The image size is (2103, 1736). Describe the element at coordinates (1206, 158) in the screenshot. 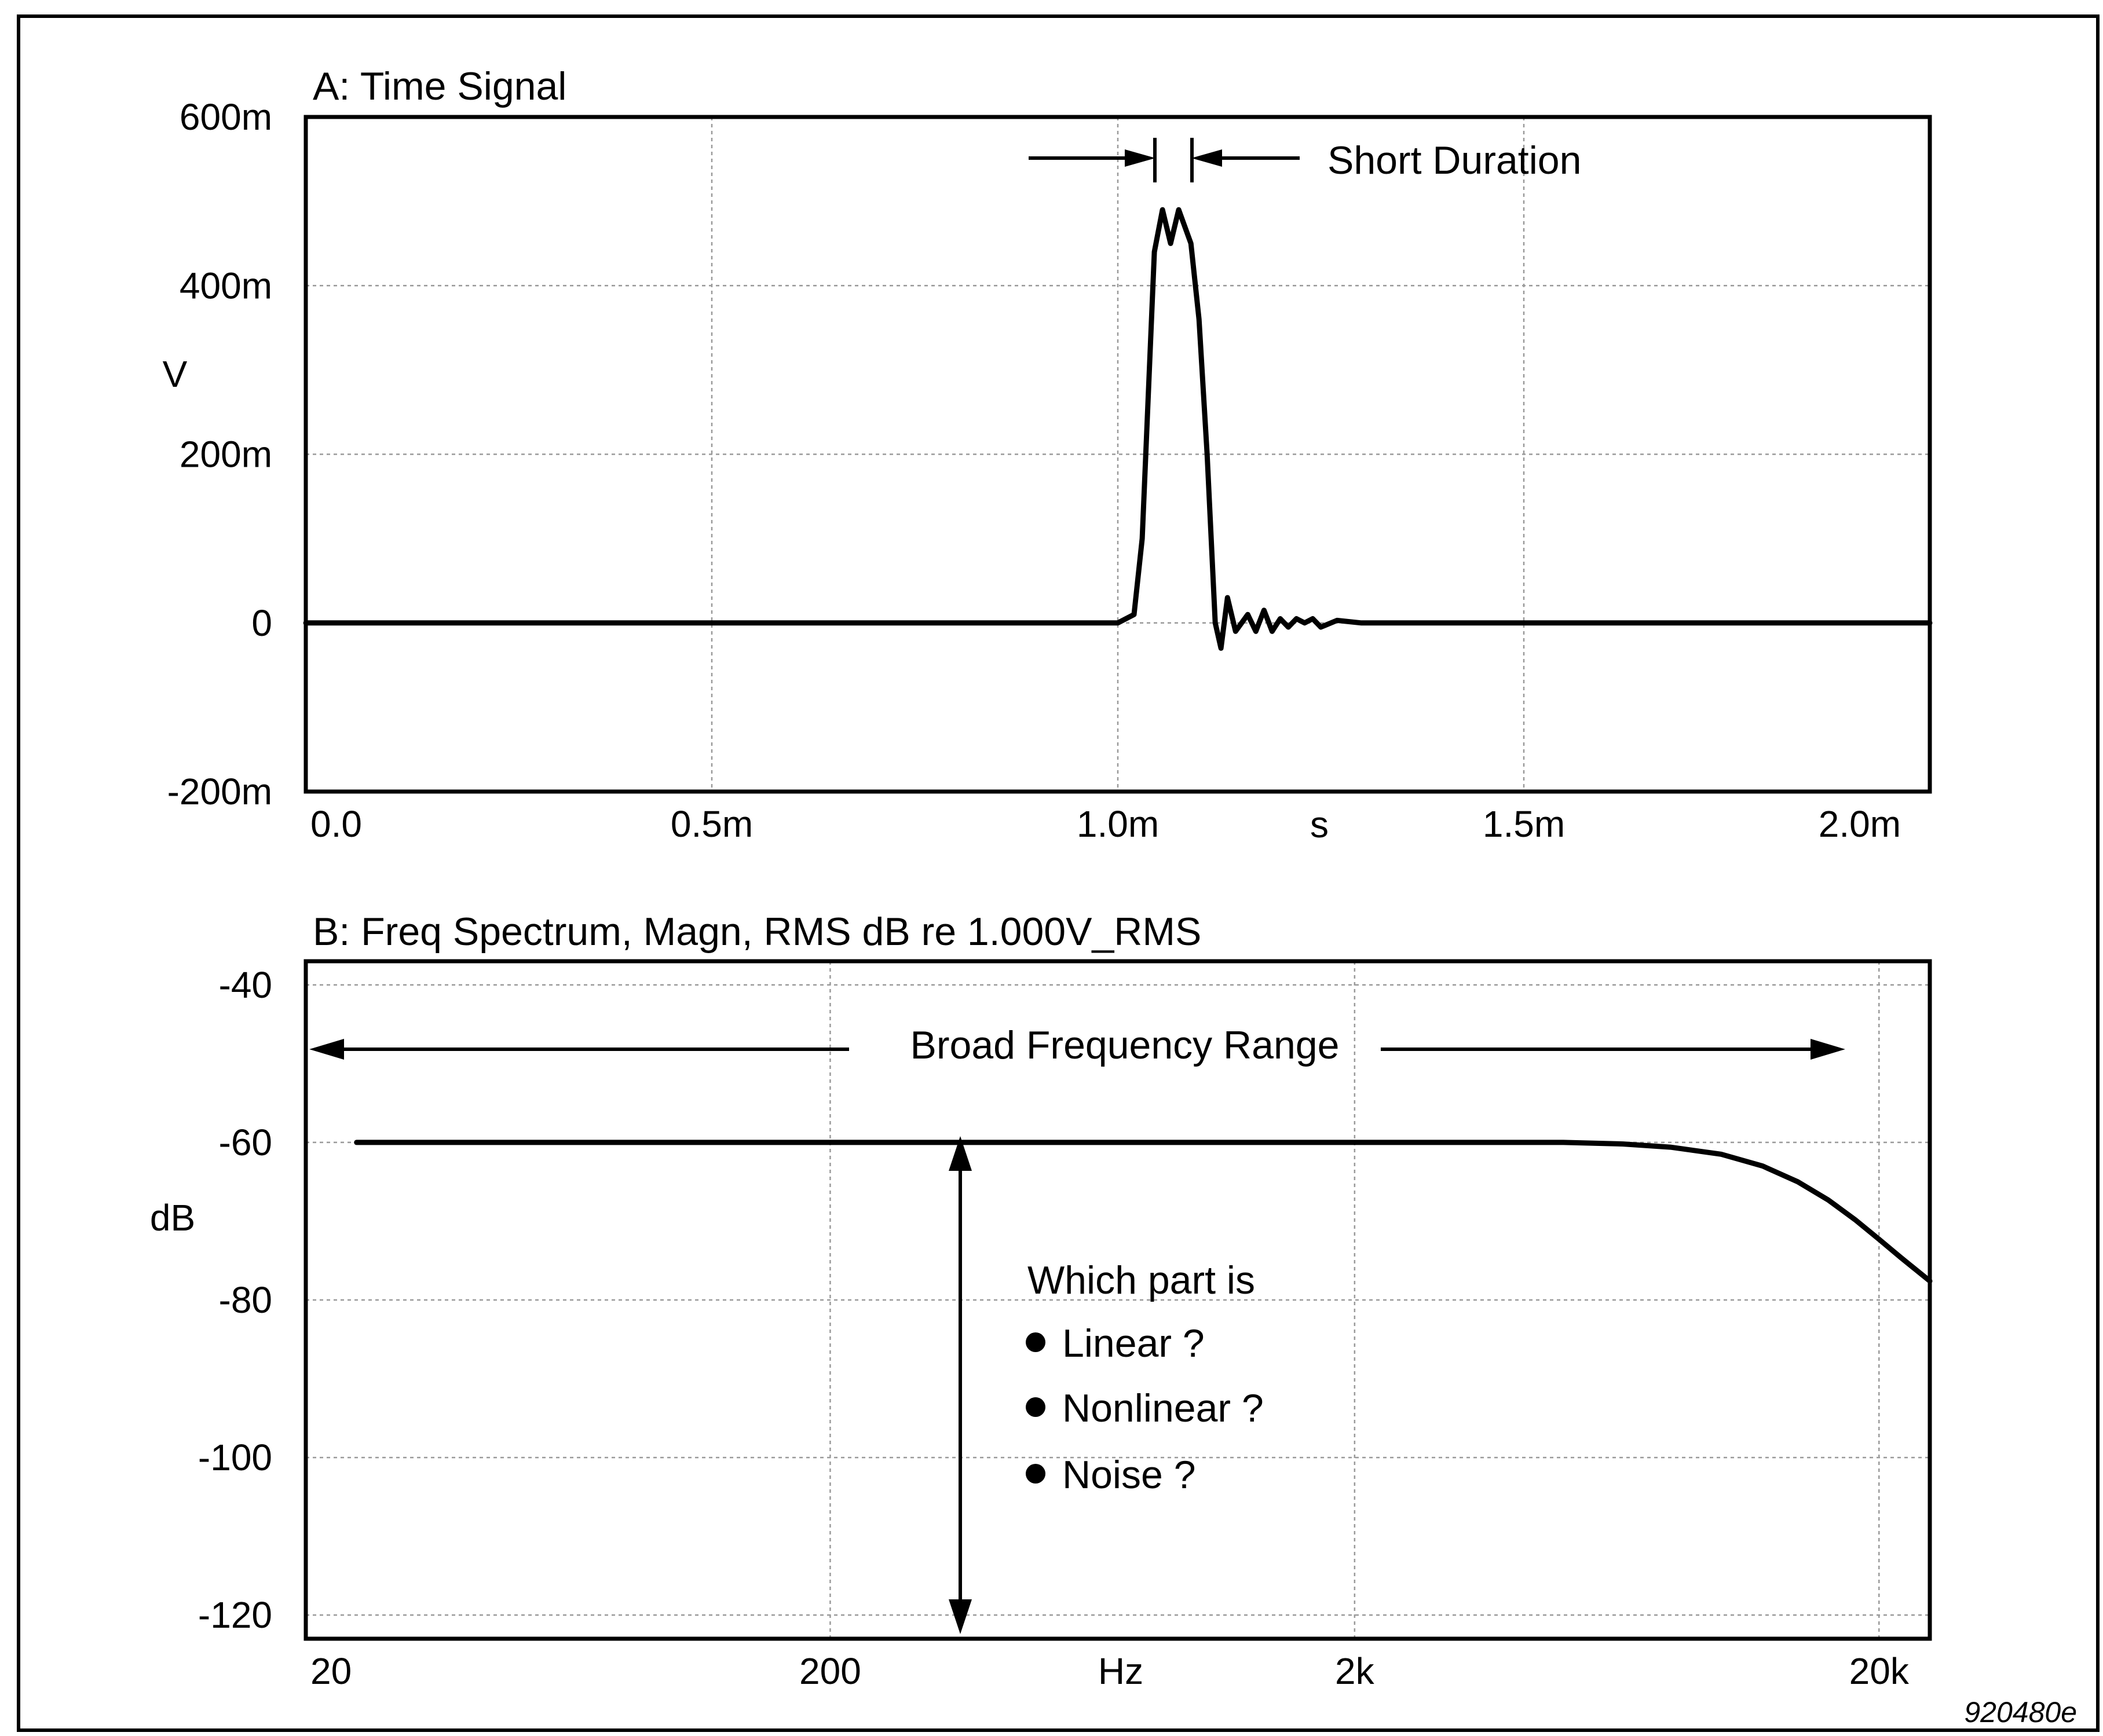

I see `short-duration-right-arrowhead` at that location.